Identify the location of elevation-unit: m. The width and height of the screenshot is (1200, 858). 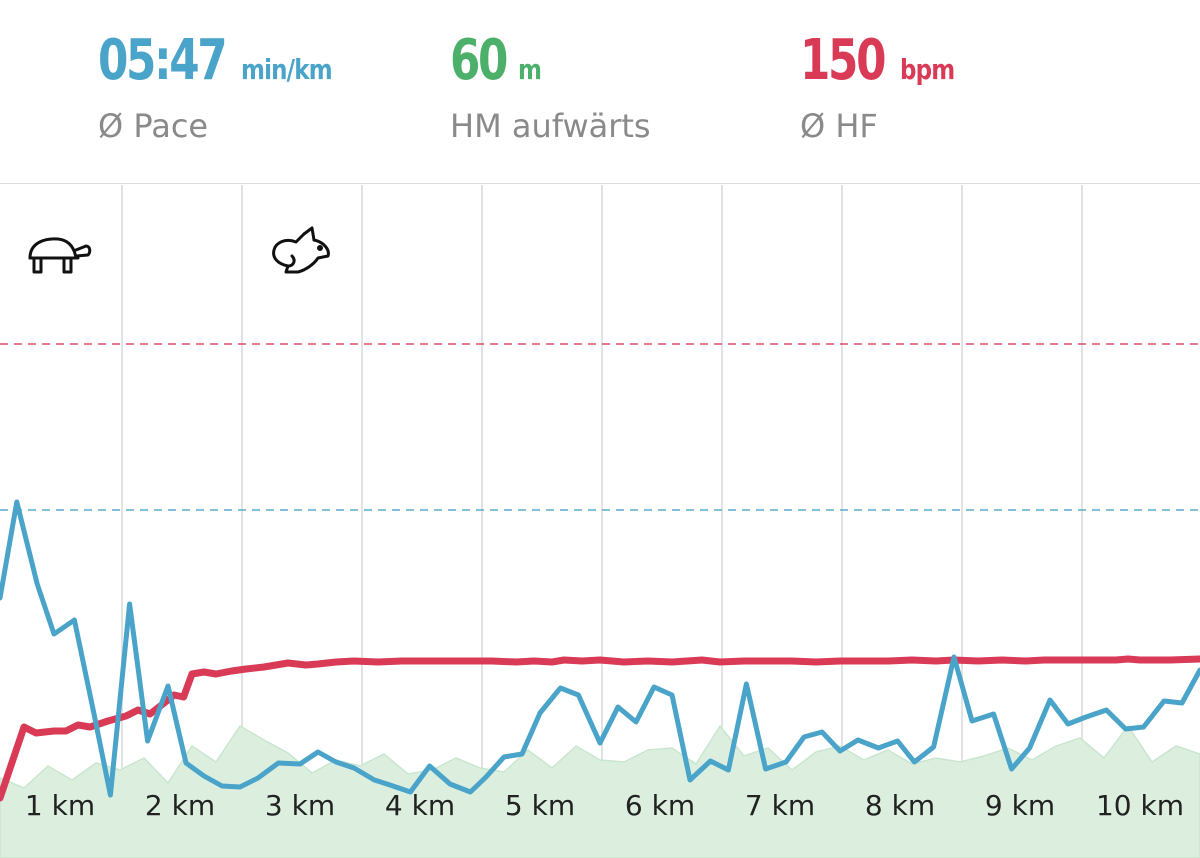
(529, 69).